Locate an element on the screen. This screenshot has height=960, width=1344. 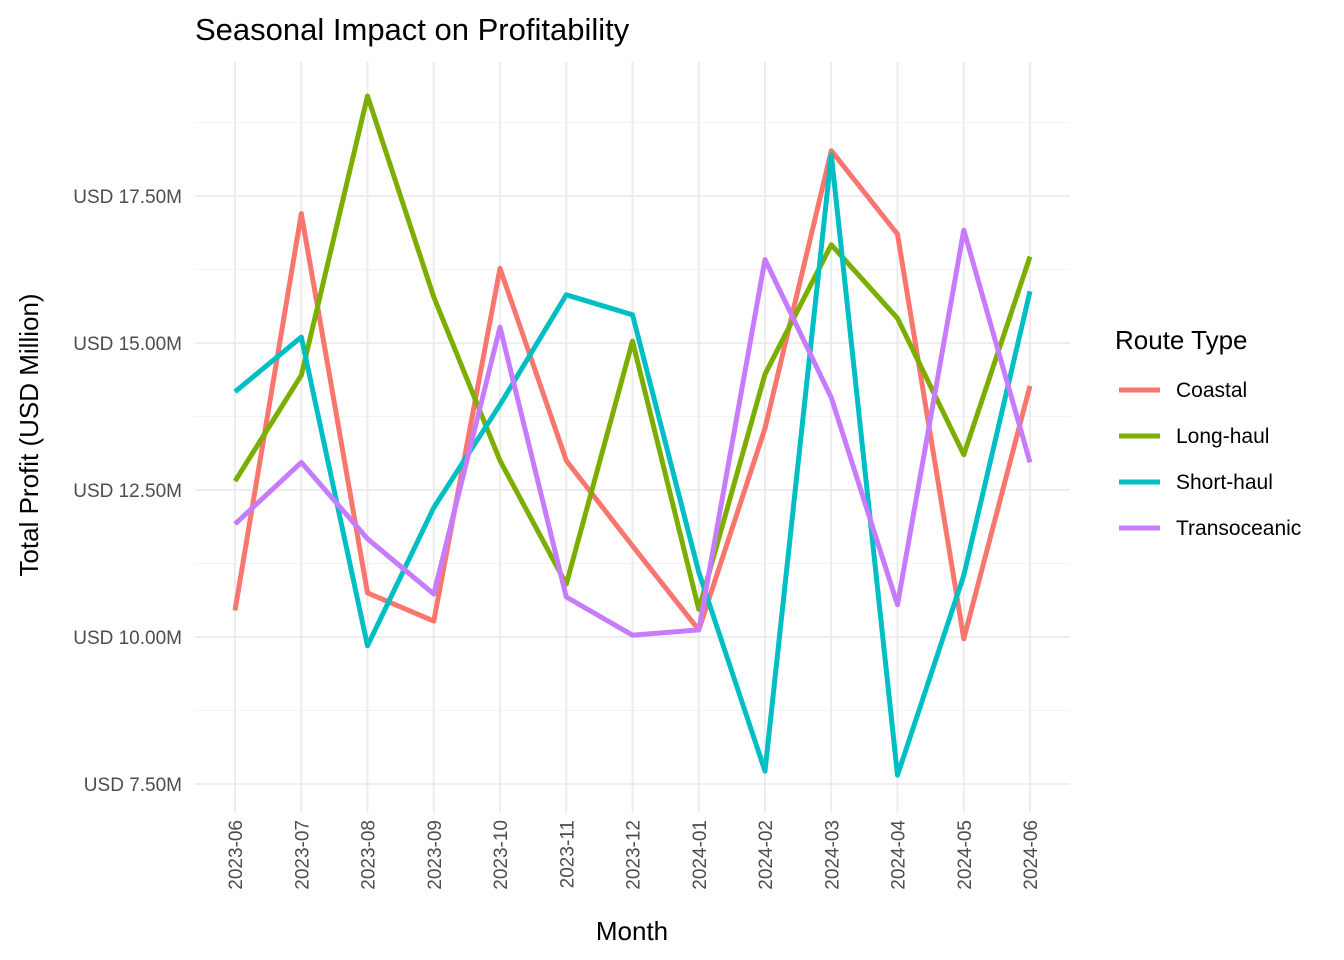
x-tick-label: 2023-11 is located at coordinates (567, 854).